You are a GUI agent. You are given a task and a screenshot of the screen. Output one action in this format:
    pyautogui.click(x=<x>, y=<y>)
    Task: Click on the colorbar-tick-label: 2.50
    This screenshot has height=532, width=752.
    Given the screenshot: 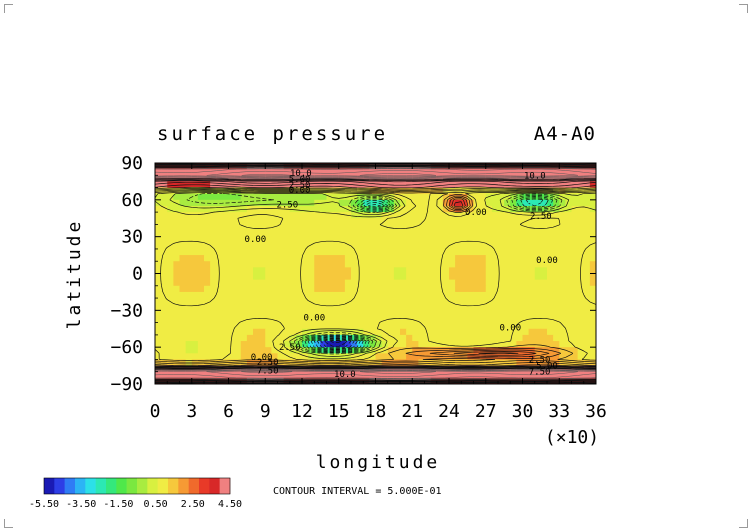 What is the action you would take?
    pyautogui.click(x=193, y=504)
    